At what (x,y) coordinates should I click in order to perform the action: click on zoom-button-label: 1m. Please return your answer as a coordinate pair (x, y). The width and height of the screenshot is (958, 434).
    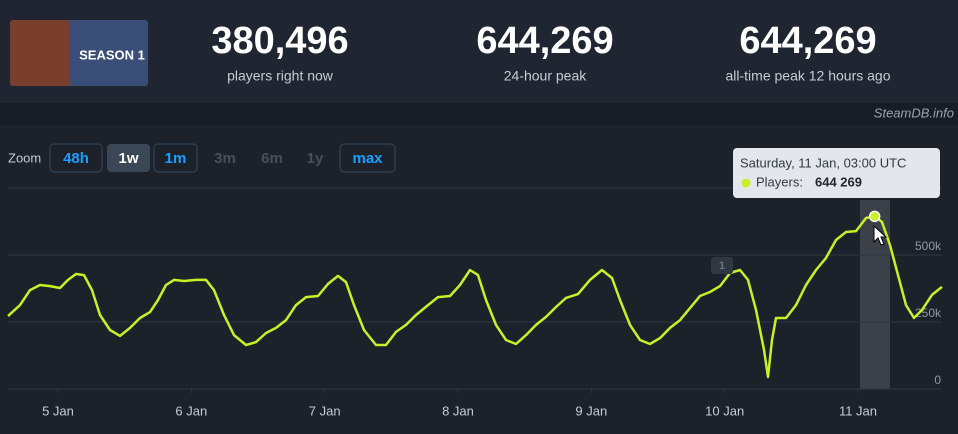
    Looking at the image, I should click on (176, 158).